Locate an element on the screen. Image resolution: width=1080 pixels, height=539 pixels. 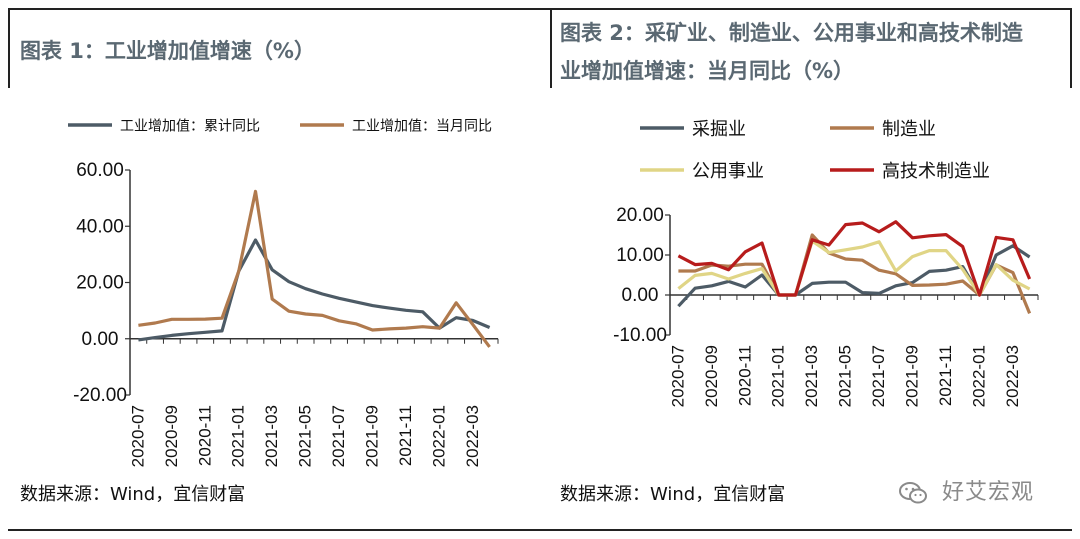
chart1-x-tick-label: 2020-07 is located at coordinates (137, 436).